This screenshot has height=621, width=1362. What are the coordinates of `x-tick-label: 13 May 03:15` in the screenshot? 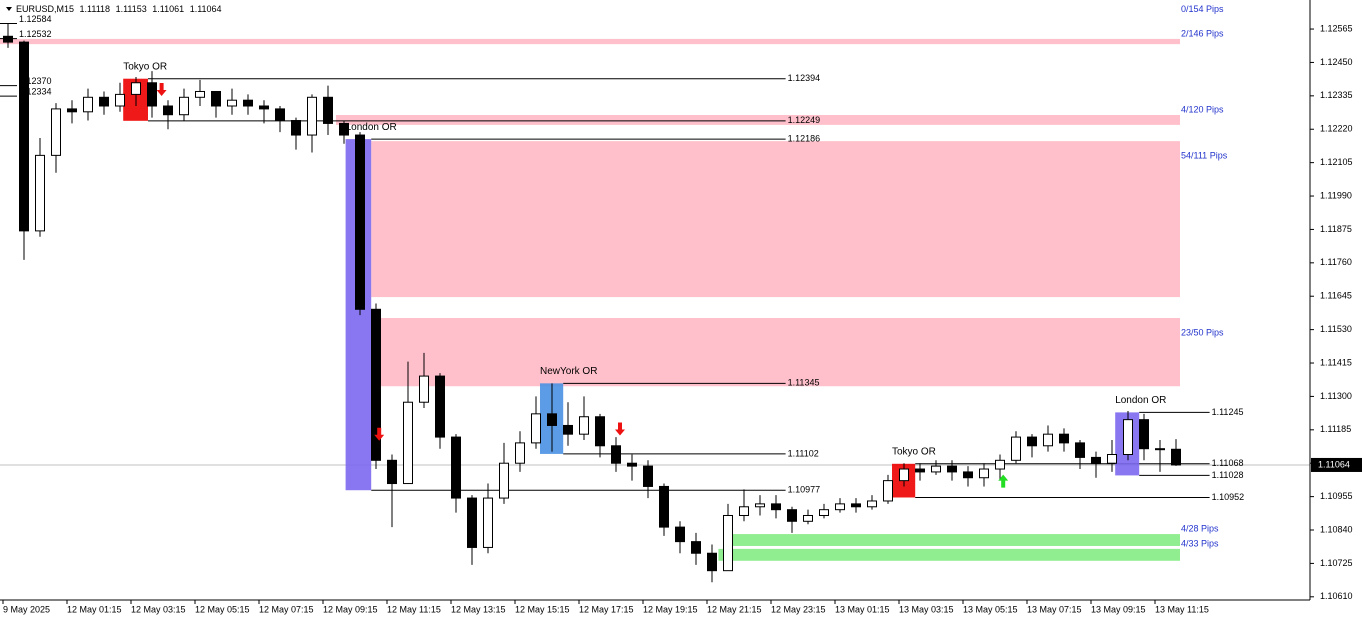 It's located at (926, 609).